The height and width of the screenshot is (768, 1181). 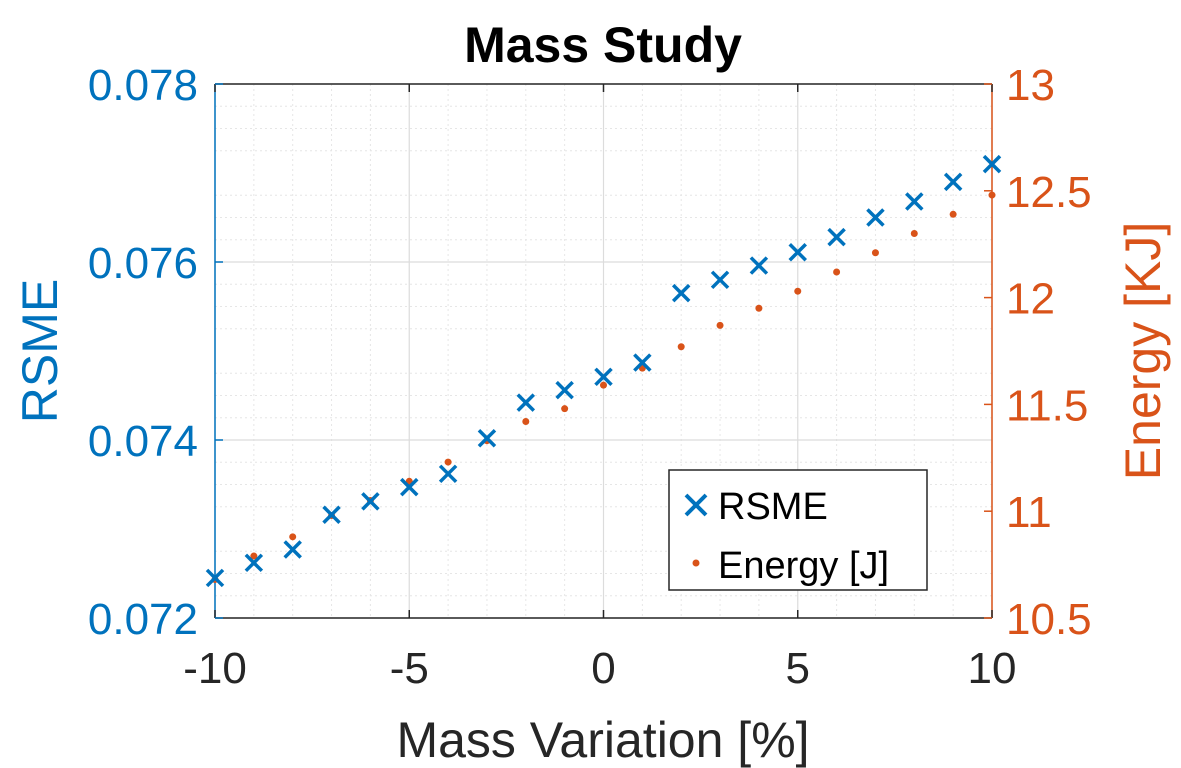 I want to click on x-tick-labels: -10 -5 0 5 10, so click(x=599, y=668).